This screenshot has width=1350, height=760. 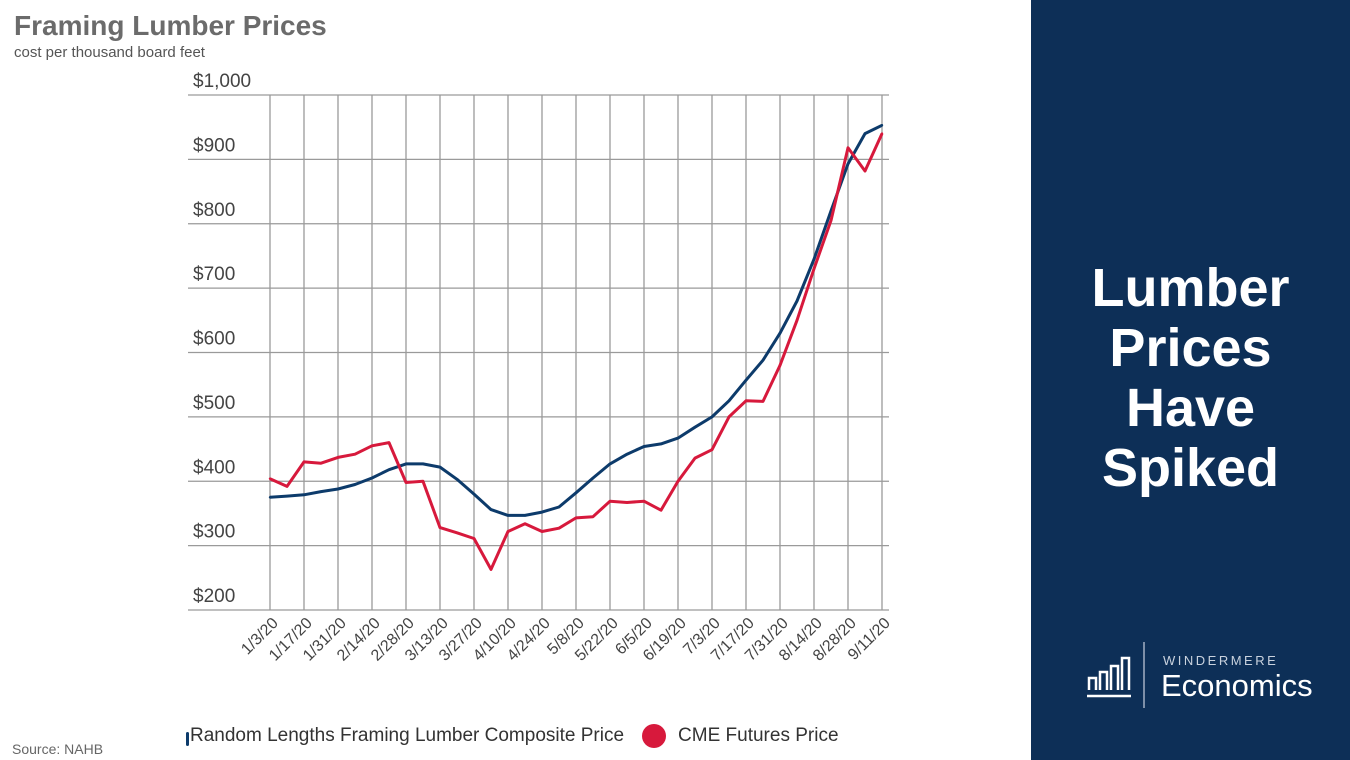 What do you see at coordinates (214, 403) in the screenshot?
I see `y-tick-label: $500` at bounding box center [214, 403].